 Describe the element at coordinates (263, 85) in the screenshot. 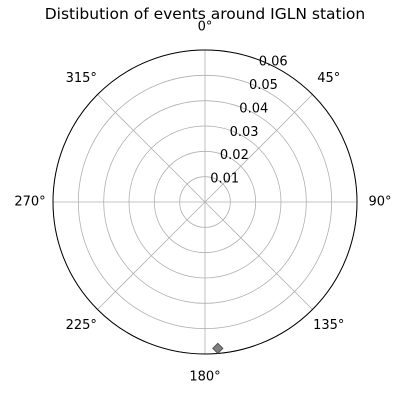

I see `r-tick-label: 0.05` at that location.